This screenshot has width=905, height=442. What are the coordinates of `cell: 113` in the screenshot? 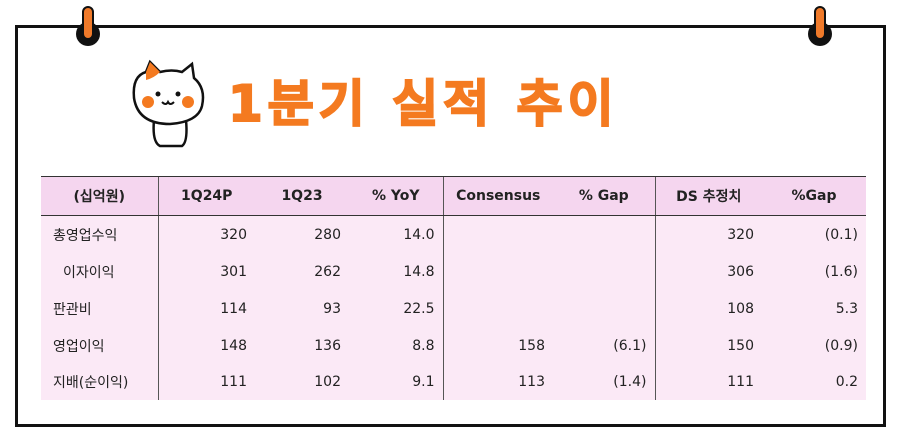 It's located at (497, 382).